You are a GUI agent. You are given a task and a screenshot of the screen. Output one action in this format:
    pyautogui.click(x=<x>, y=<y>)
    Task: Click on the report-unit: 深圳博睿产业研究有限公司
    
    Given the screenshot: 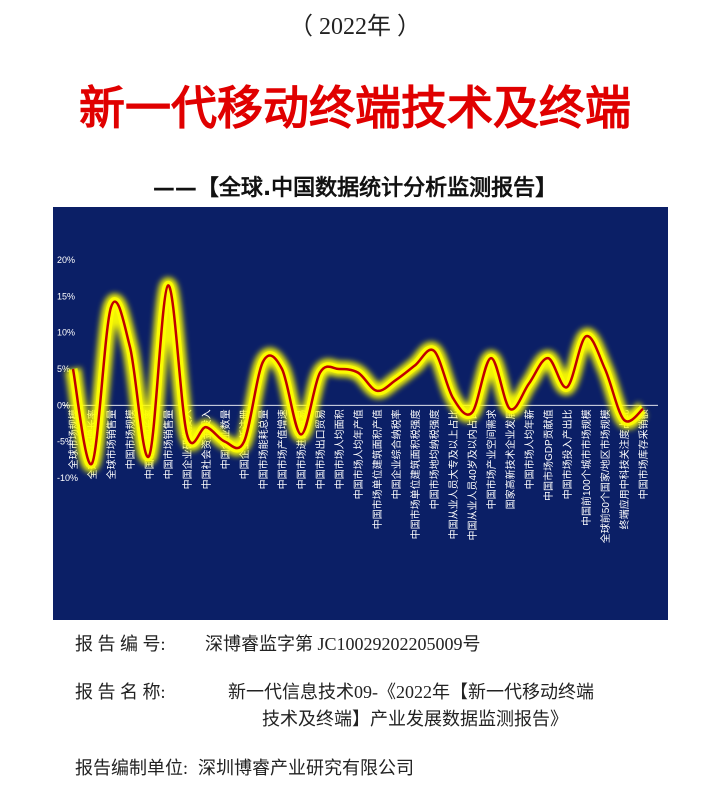 What is the action you would take?
    pyautogui.click(x=306, y=768)
    